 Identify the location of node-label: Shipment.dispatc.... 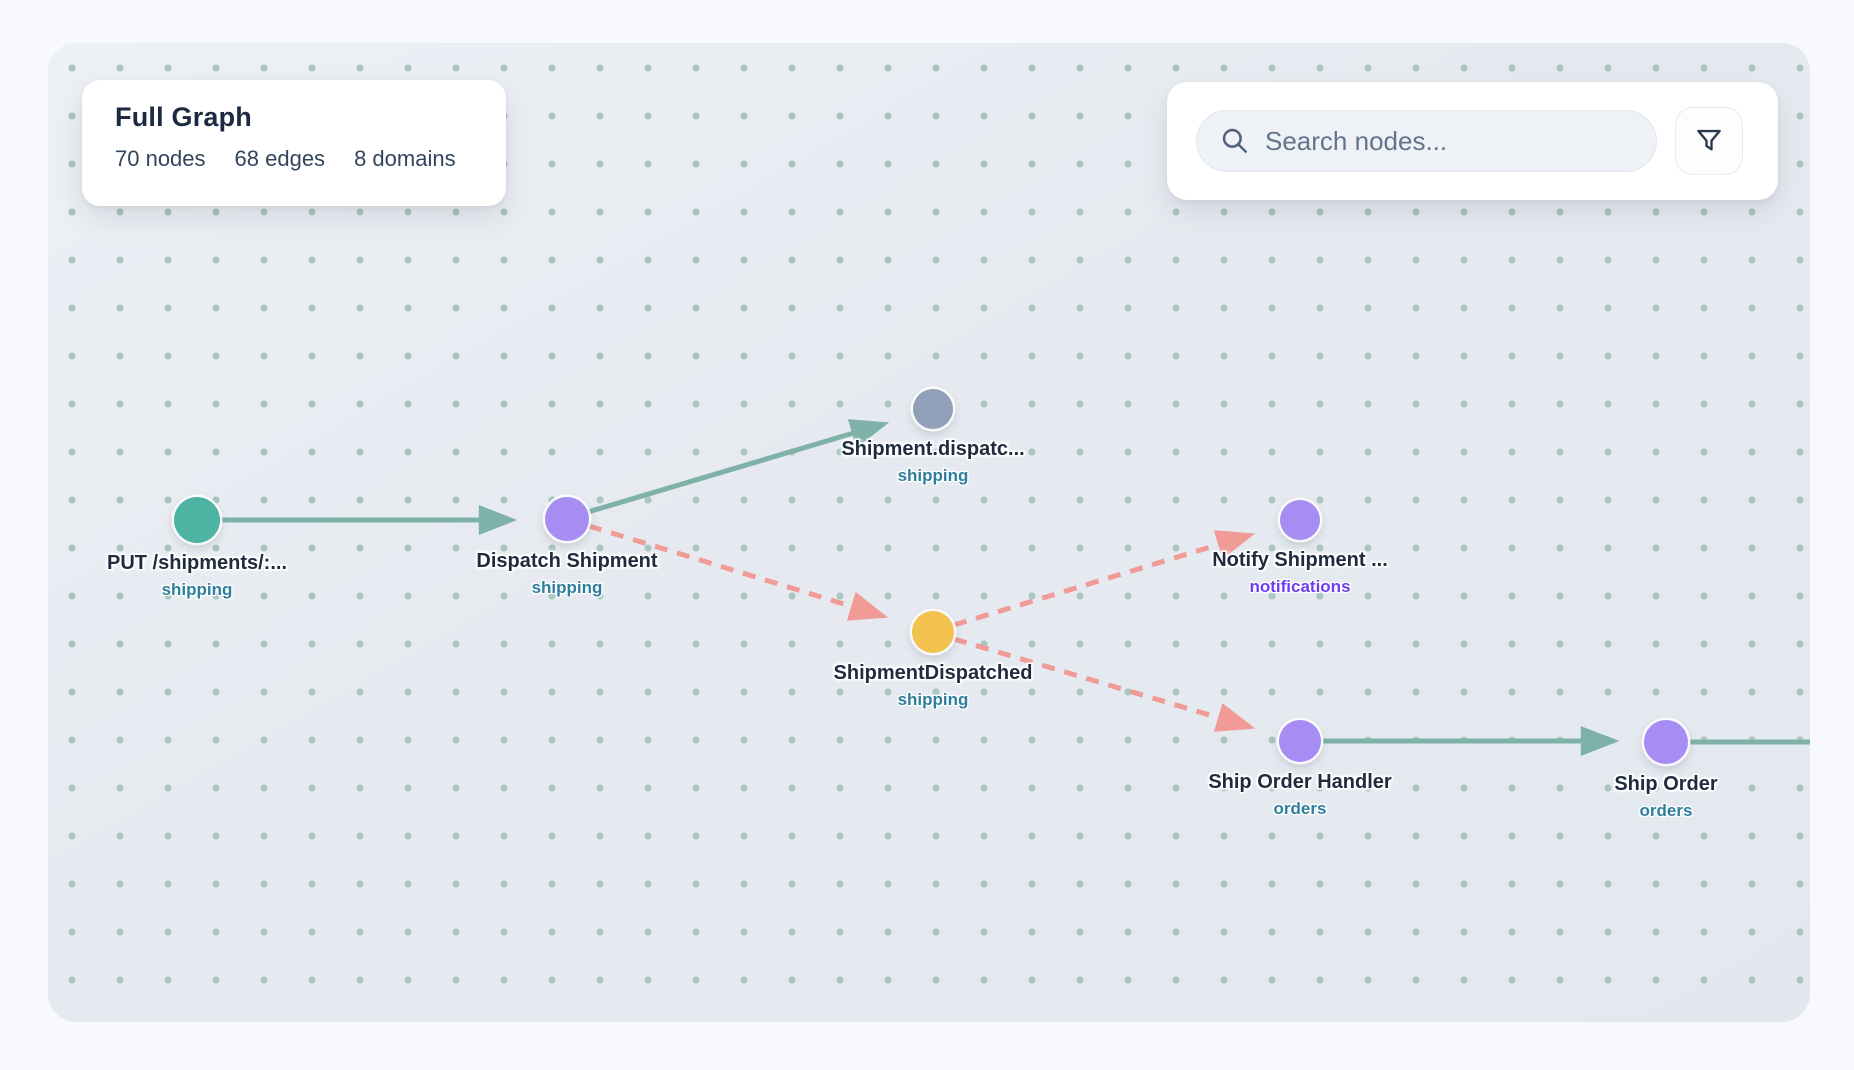
(933, 449).